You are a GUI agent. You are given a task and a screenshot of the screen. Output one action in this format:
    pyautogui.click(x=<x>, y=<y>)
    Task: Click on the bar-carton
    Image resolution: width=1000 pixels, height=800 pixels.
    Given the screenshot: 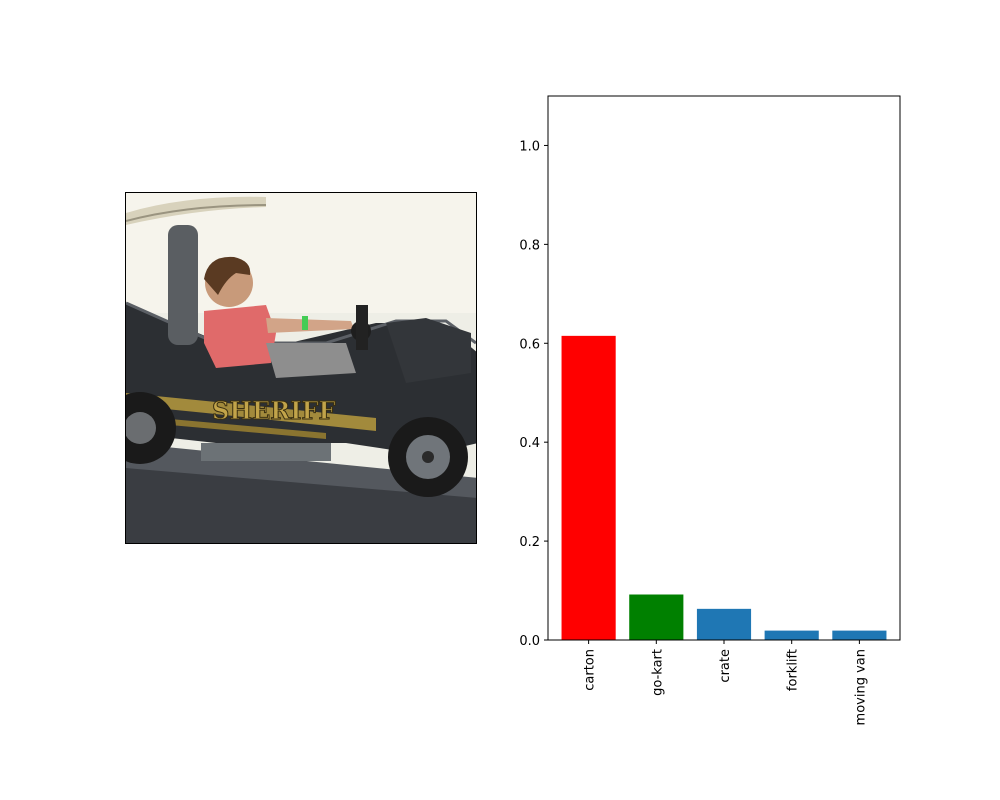 What is the action you would take?
    pyautogui.click(x=588, y=487)
    